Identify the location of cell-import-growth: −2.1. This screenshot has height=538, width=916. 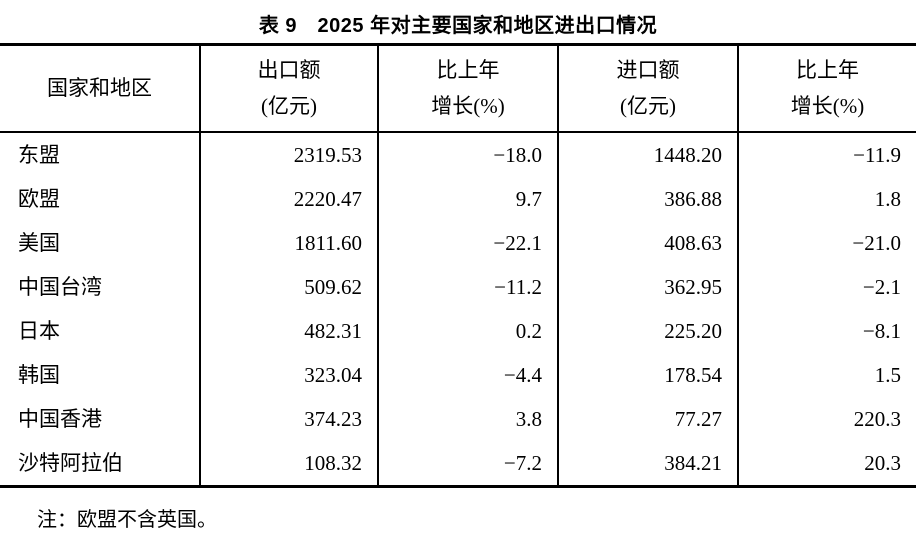
(826, 287).